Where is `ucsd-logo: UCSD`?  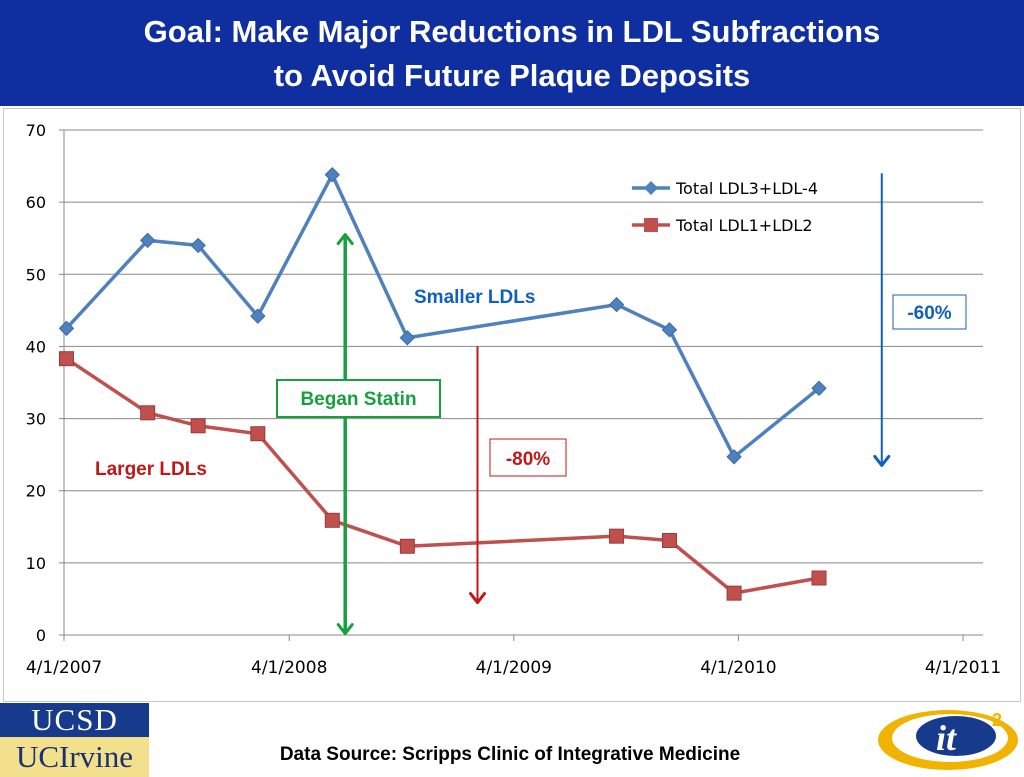
ucsd-logo: UCSD is located at coordinates (74, 720).